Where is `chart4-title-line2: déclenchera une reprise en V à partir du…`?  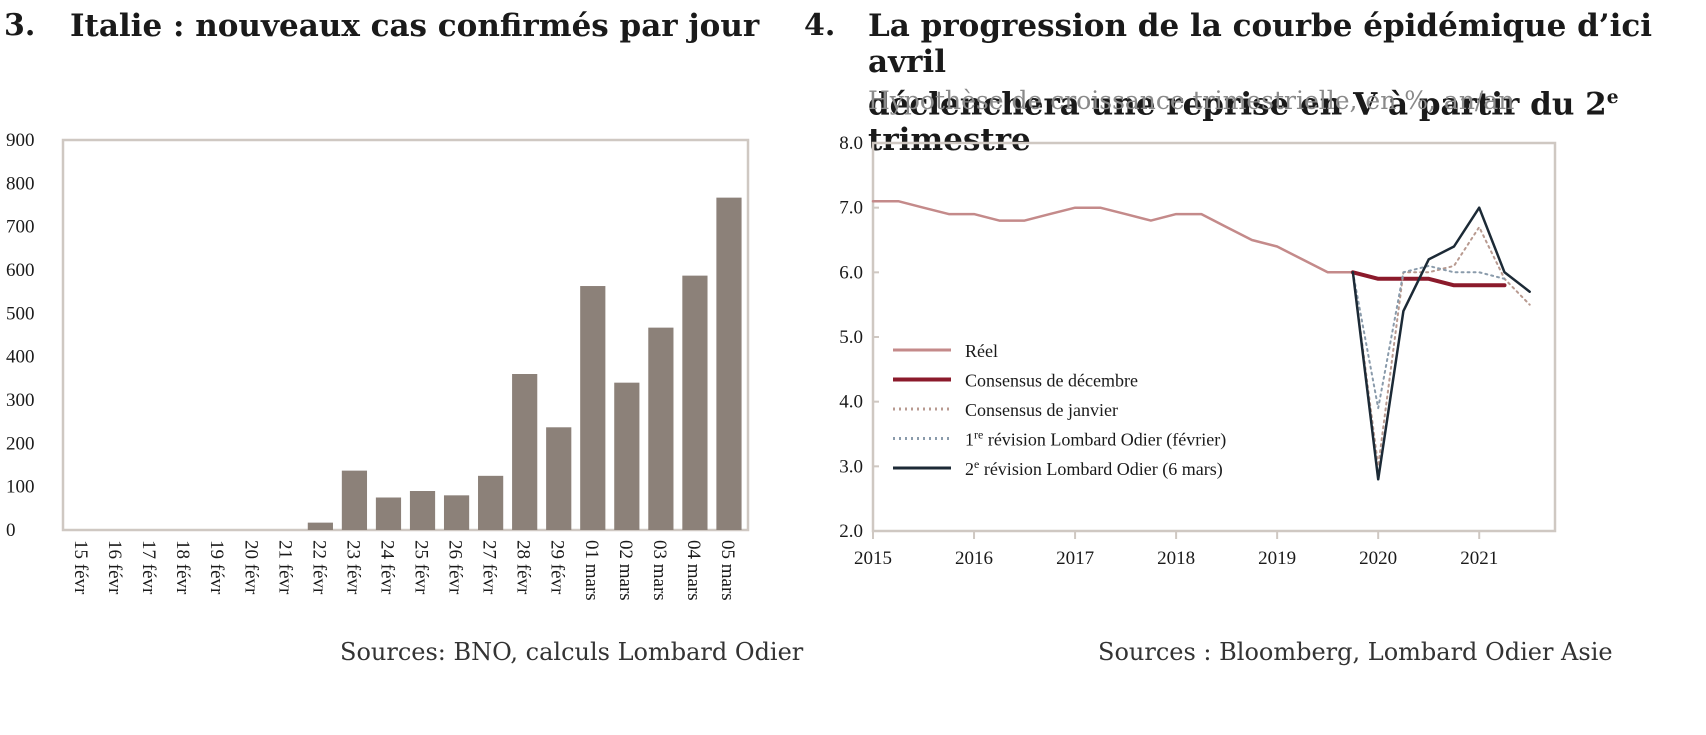
chart4-title-line2: déclenchera une reprise en V à partir du… is located at coordinates (1287, 119).